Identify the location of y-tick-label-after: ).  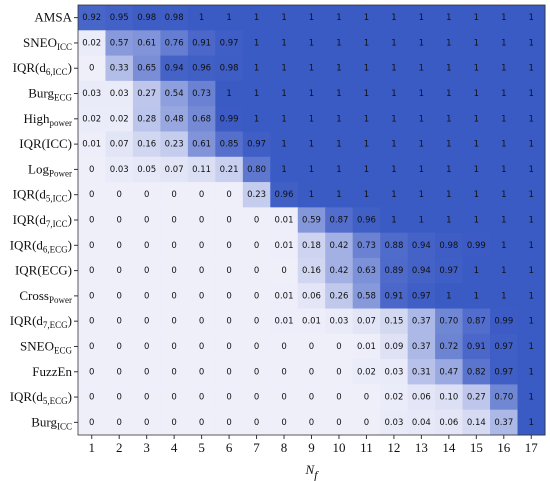
(70, 396).